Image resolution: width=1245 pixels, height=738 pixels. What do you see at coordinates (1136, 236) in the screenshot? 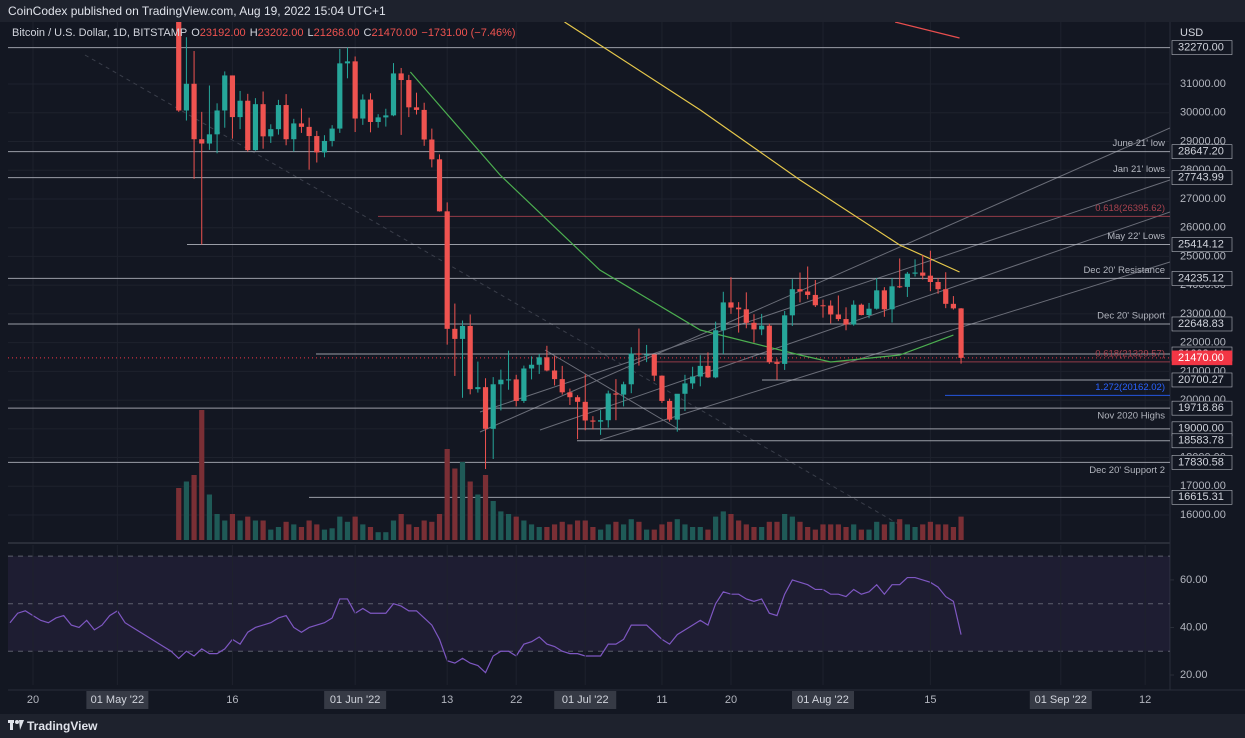
I see `level-note: May 22' Lows` at bounding box center [1136, 236].